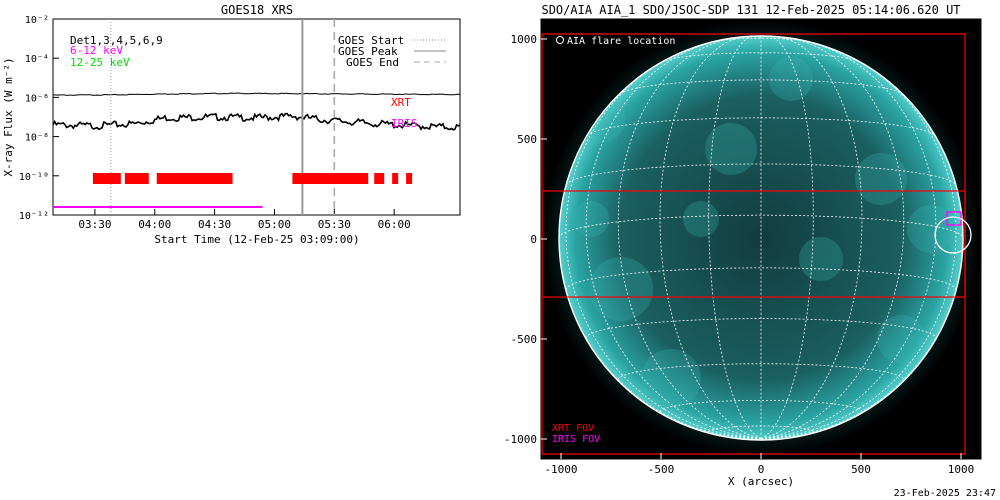 This screenshot has height=500, width=1000. I want to click on left-y-tick-label: 10⁻¹², so click(34, 216).